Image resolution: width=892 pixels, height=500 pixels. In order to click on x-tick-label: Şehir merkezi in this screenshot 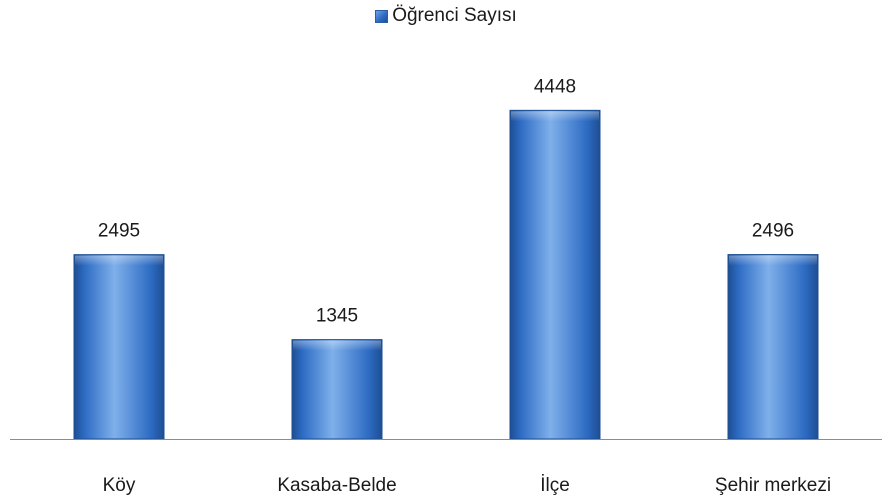, I will do `click(773, 485)`.